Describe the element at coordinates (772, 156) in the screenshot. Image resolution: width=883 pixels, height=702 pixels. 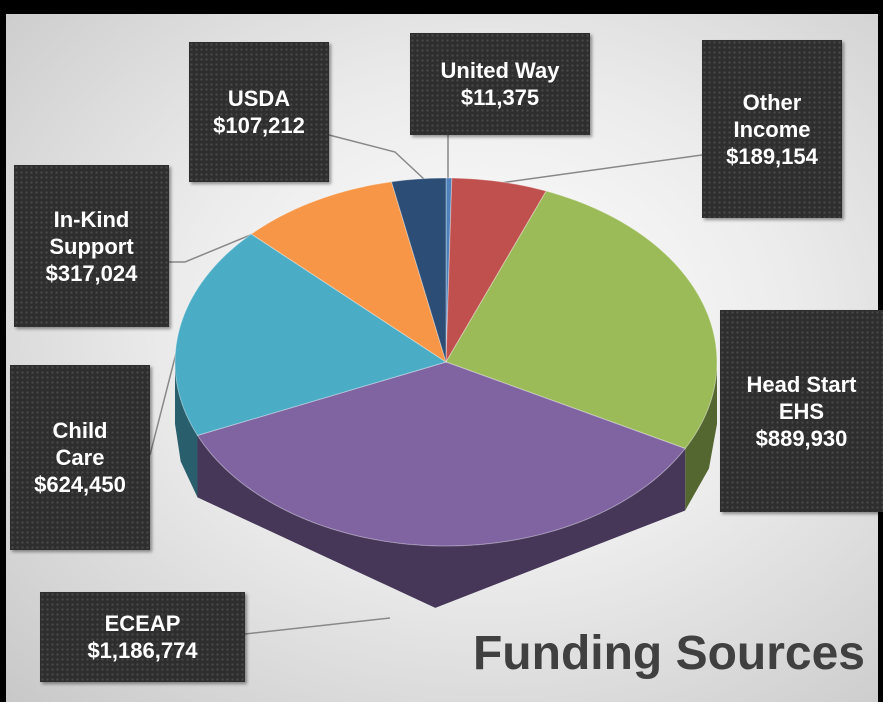
I see `label-value: $189,154` at that location.